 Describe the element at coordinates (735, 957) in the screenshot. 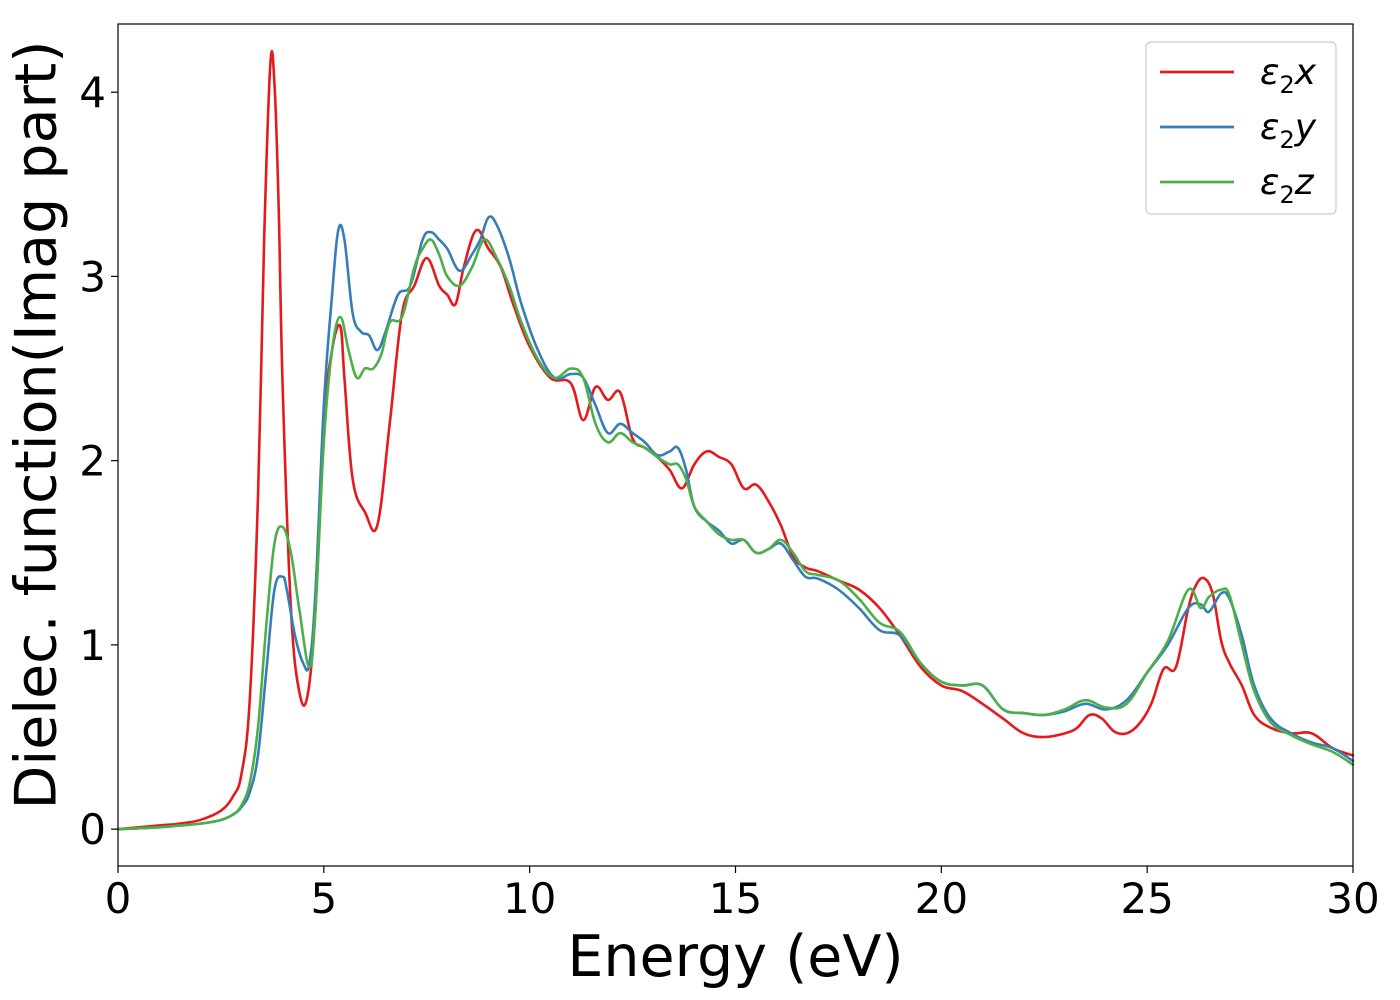

I see `x-axis-label: Energy (eV)` at that location.